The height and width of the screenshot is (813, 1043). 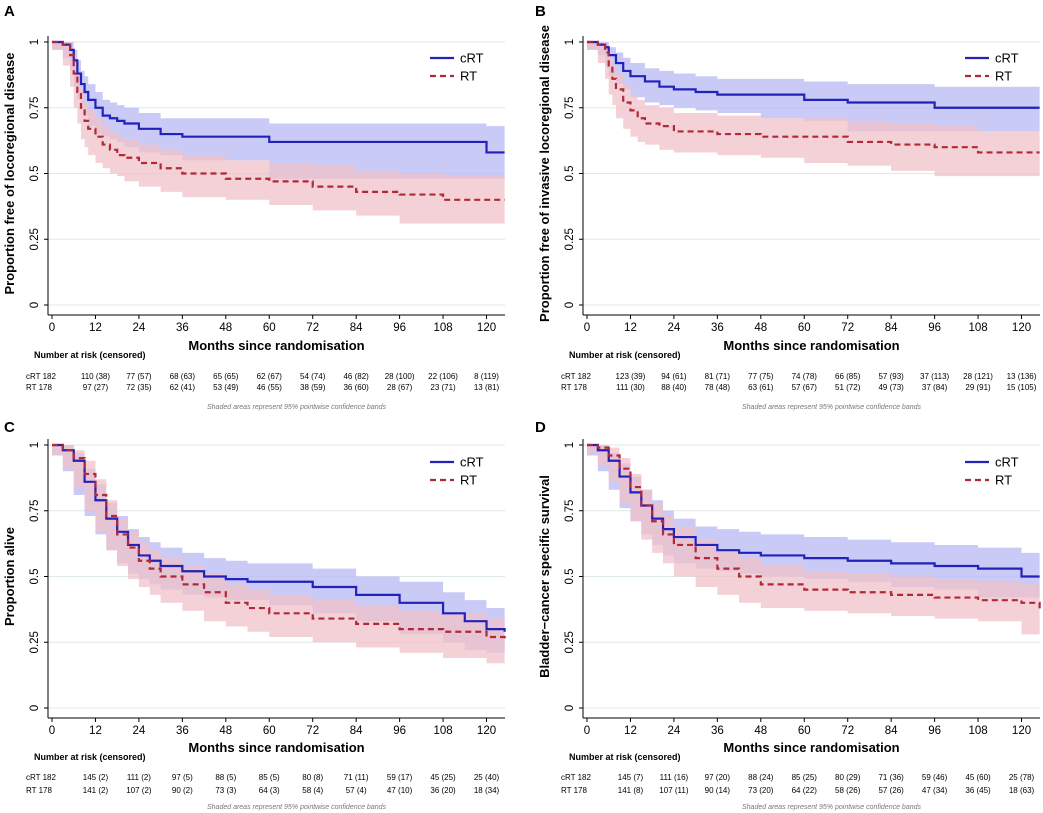 I want to click on x-axis-label: Months since randomisation, so click(x=276, y=345).